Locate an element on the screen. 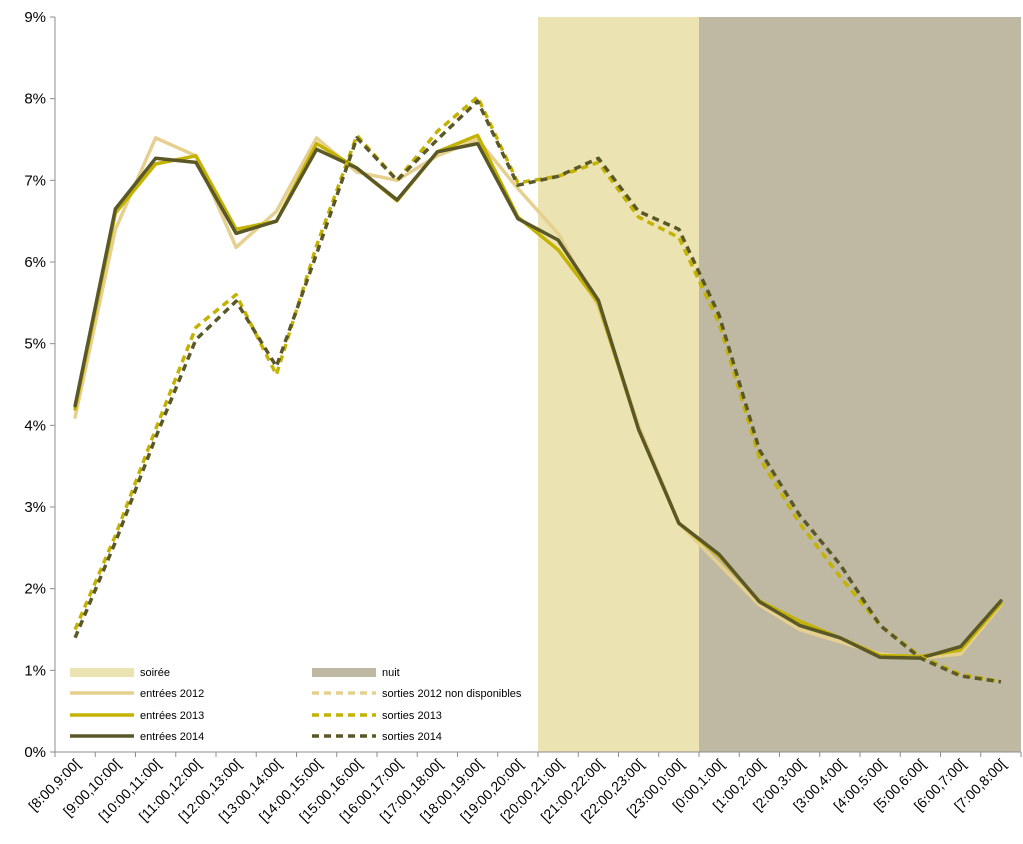 This screenshot has height=844, width=1023. y-tick-label: 0% is located at coordinates (35, 752).